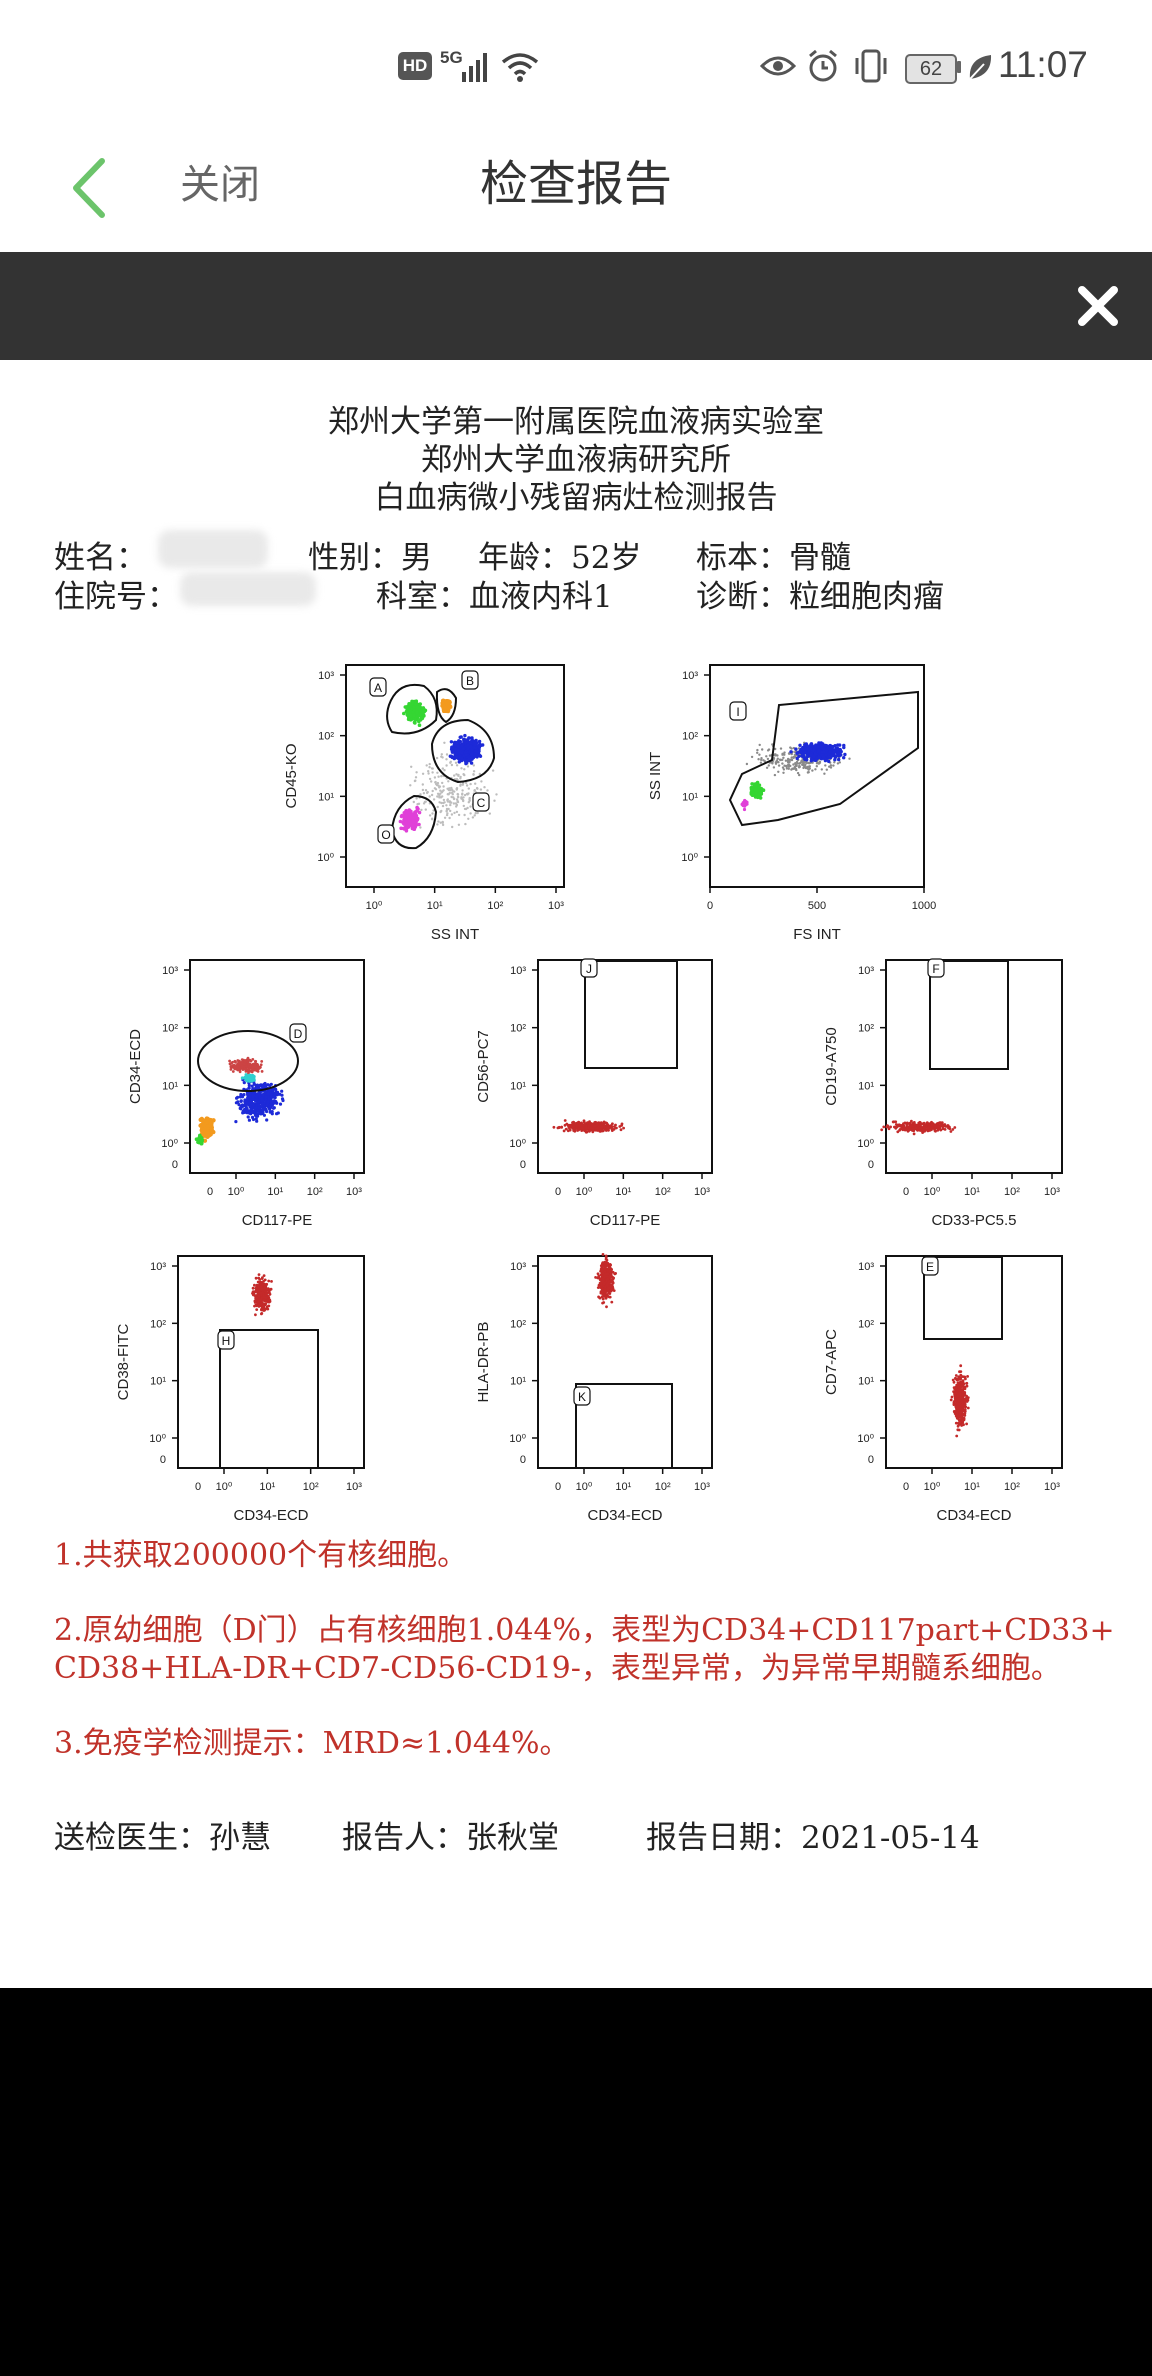 The width and height of the screenshot is (1152, 2376). I want to click on battery-level: 62, so click(931, 69).